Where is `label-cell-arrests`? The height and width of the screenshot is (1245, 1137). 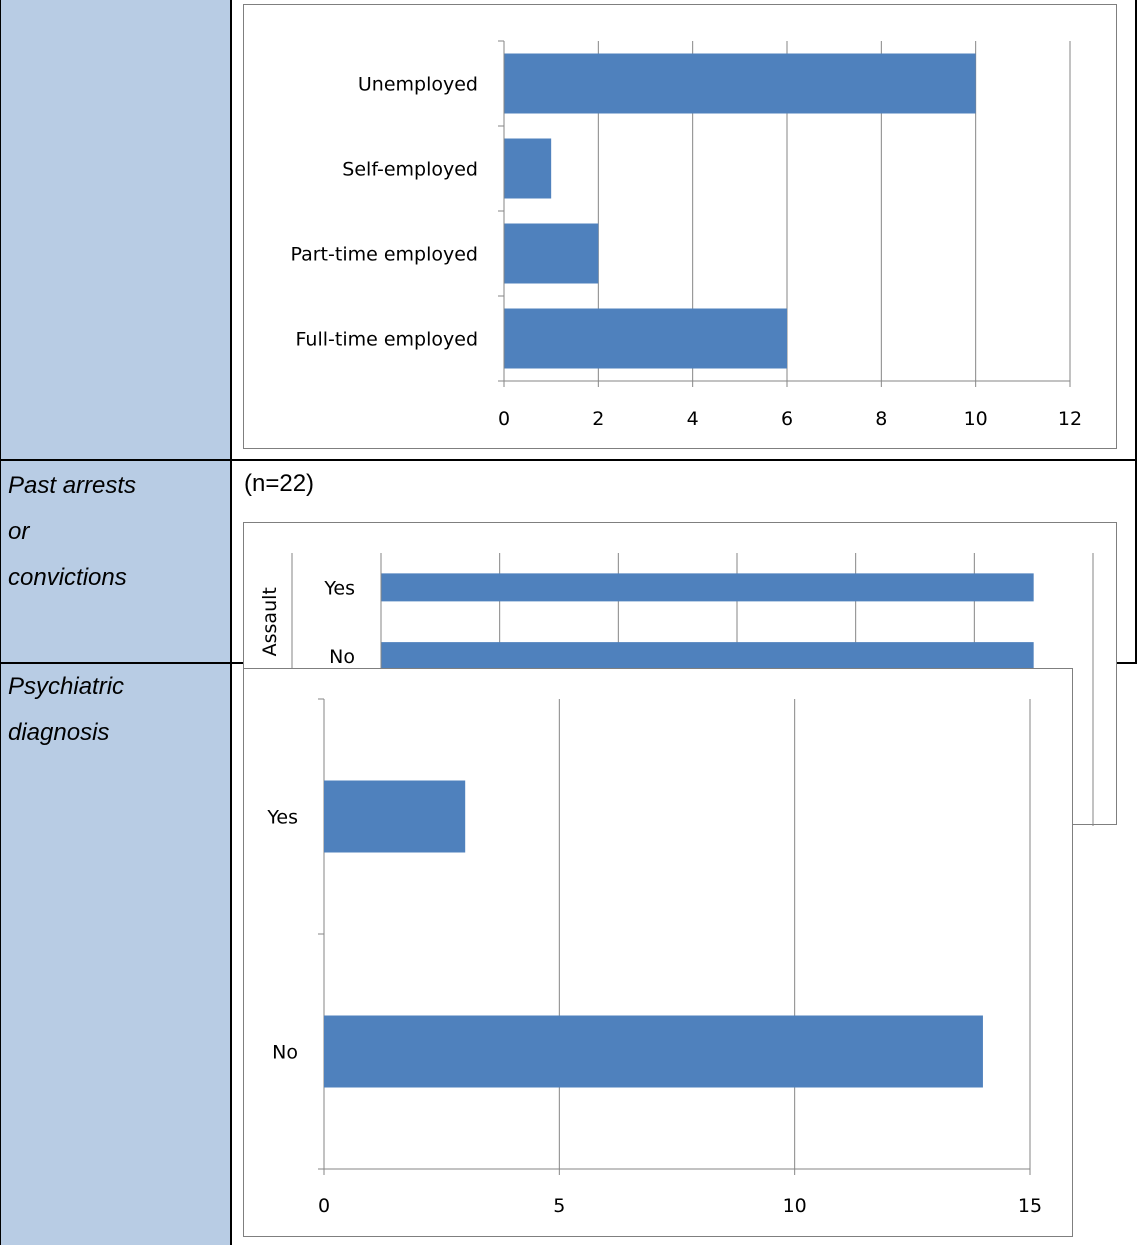
label-cell-arrests is located at coordinates (115, 562).